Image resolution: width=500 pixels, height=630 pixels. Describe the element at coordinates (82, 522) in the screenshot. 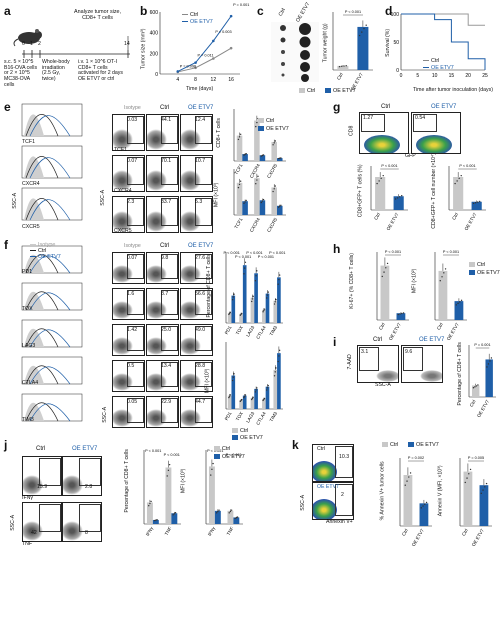

I see `j-facs-tnf-oe: 8` at that location.